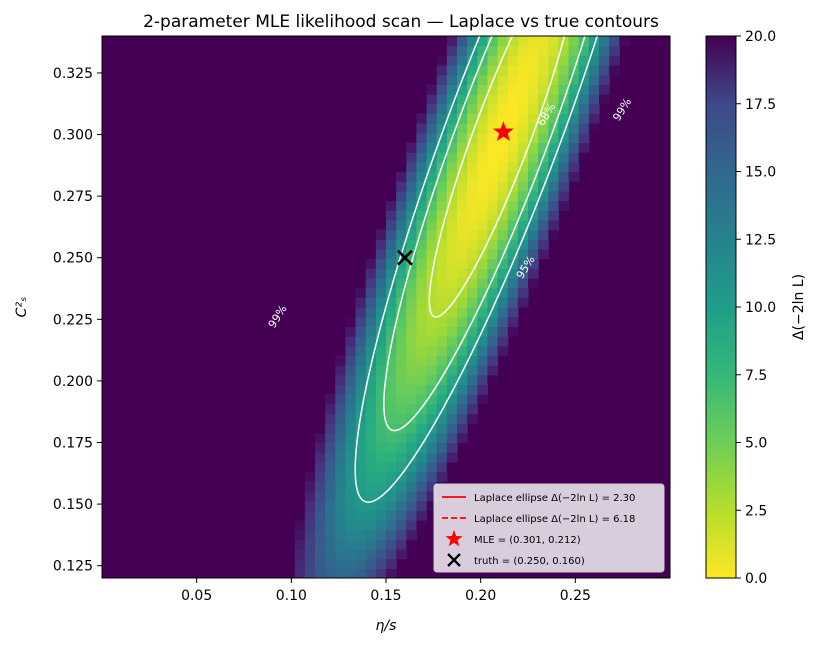  I want to click on y-tick-label: 0.200, so click(73, 382).